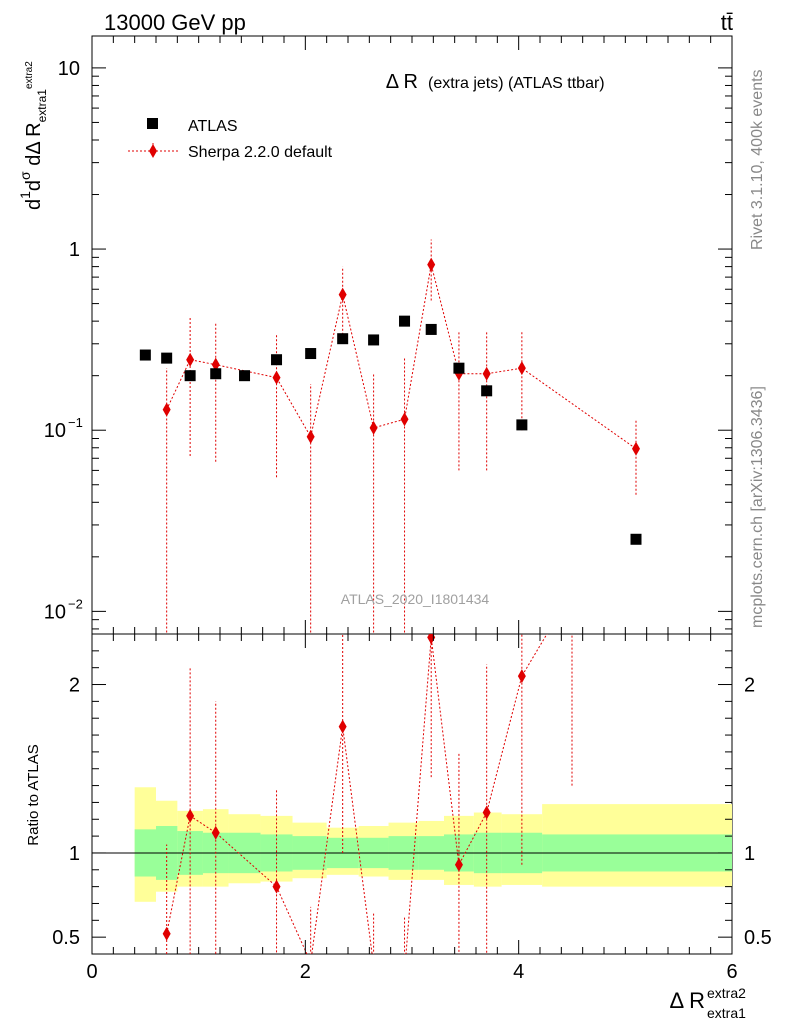 The width and height of the screenshot is (786, 1024). I want to click on ylabel-upper: d1dσ dΔ Rextra1extra2, so click(33, 135).